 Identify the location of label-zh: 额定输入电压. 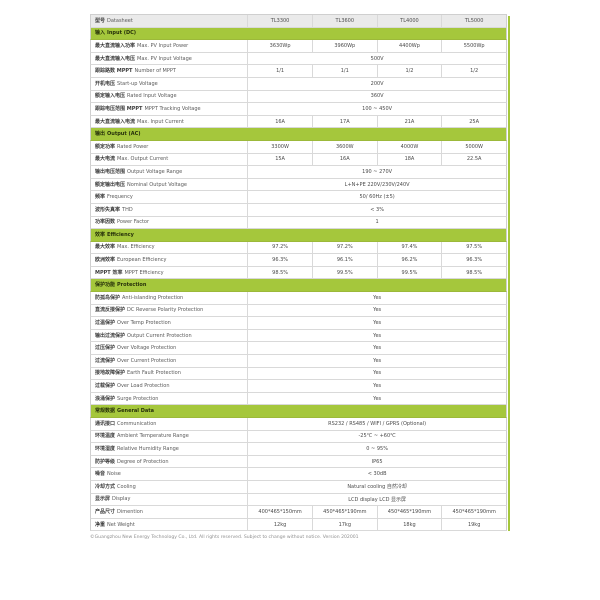
(110, 96).